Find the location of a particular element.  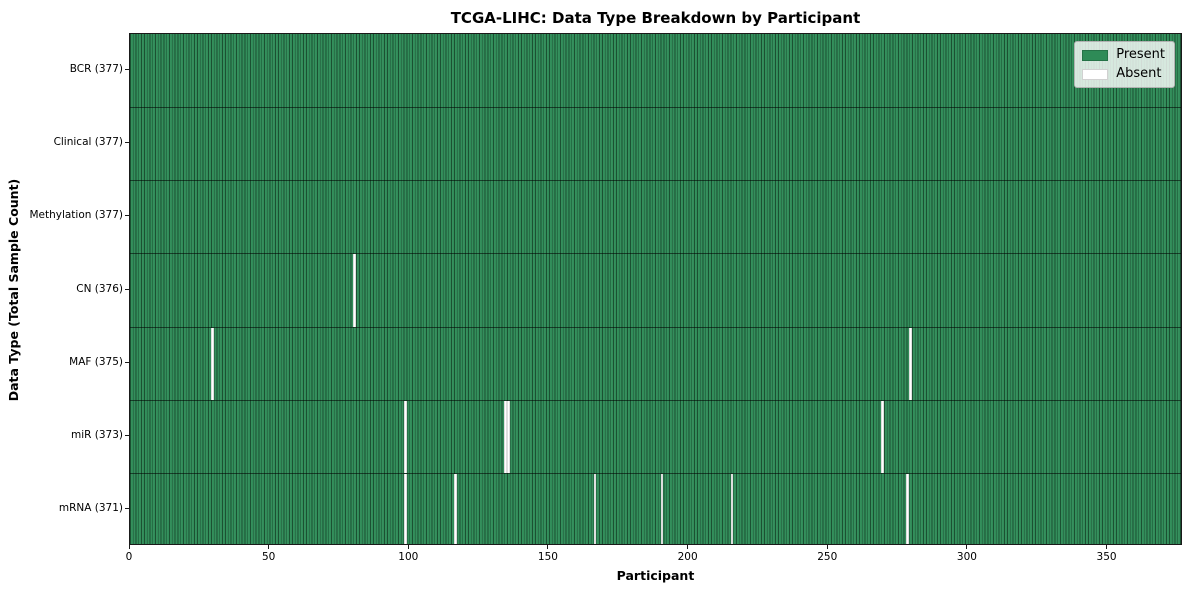

legend-item-present: Present is located at coordinates (1123, 55).